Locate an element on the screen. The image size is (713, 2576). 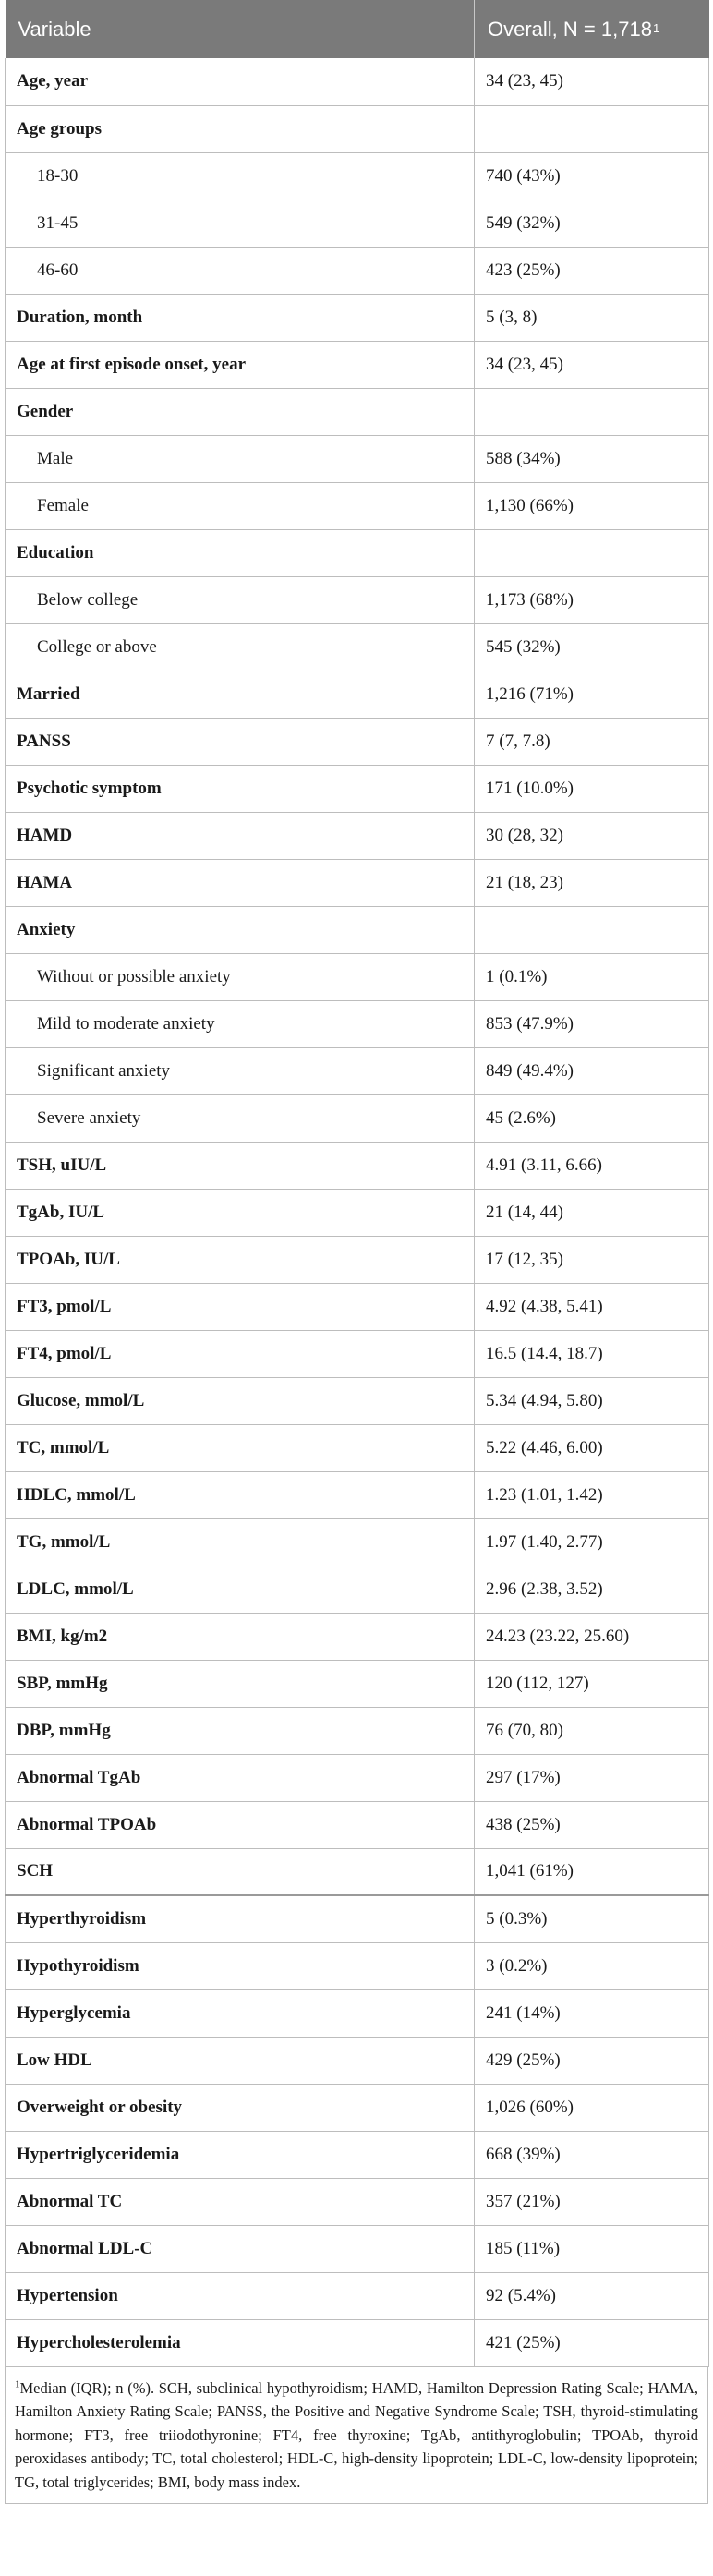
footnote-mark: 1 is located at coordinates (17, 2383).